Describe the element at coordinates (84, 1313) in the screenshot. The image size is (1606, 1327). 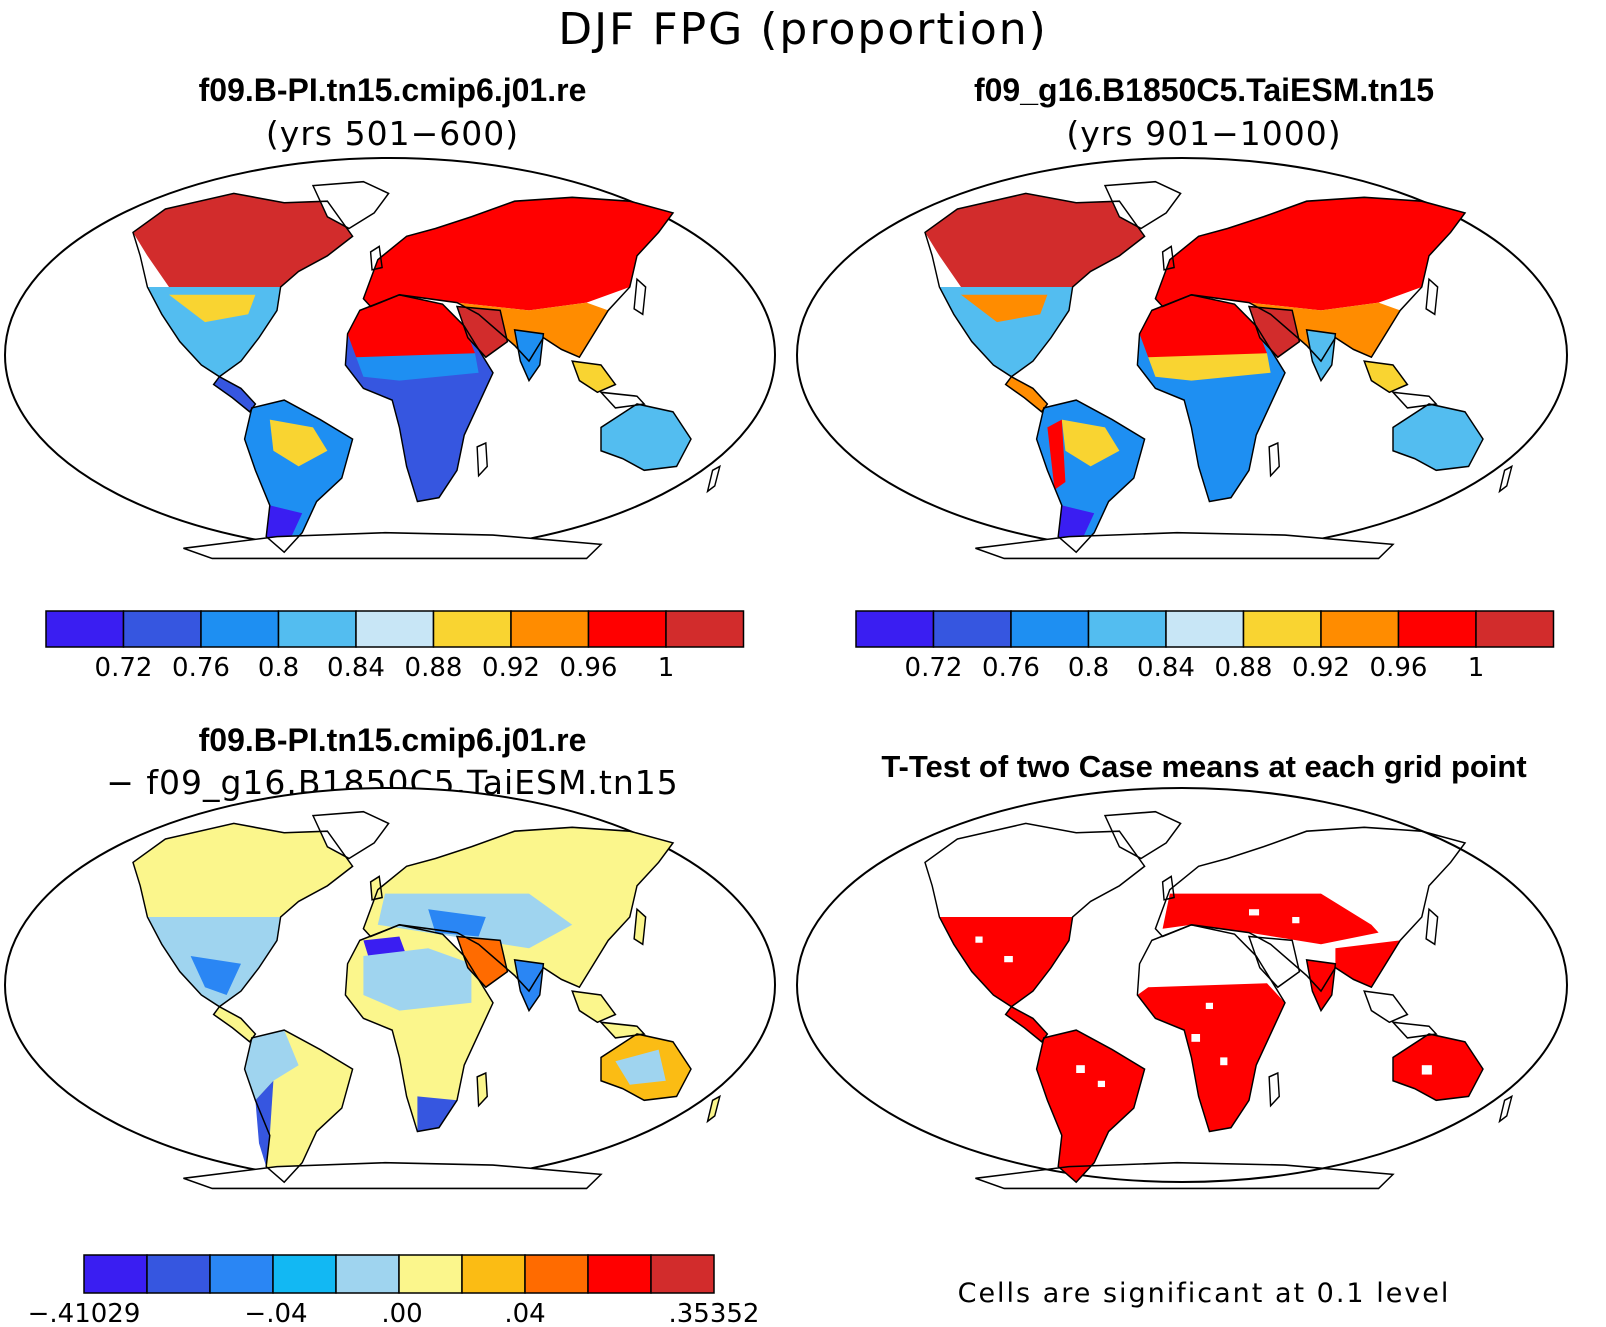
I see `colorbar-tick-label: −.41029` at that location.